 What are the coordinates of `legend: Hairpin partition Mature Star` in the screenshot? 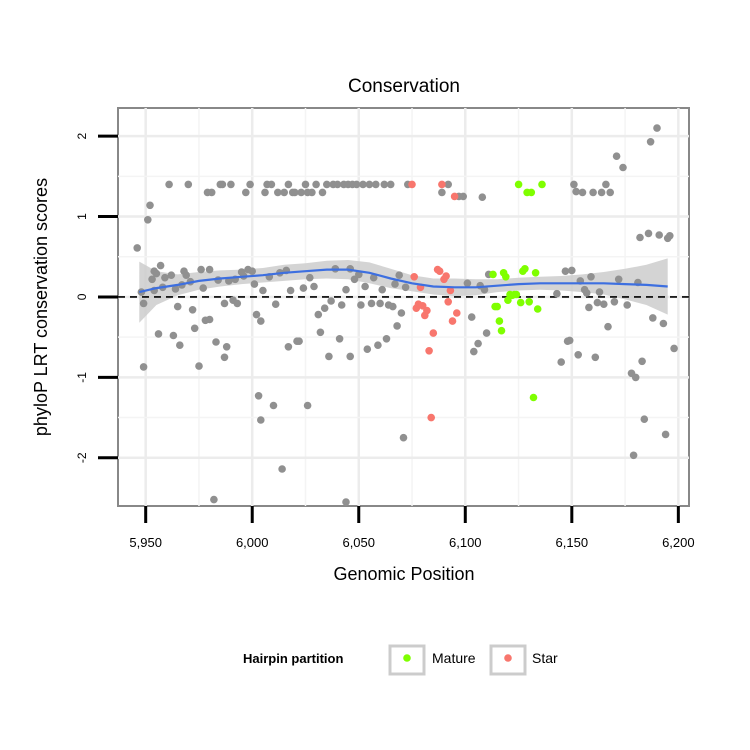 It's located at (400, 660).